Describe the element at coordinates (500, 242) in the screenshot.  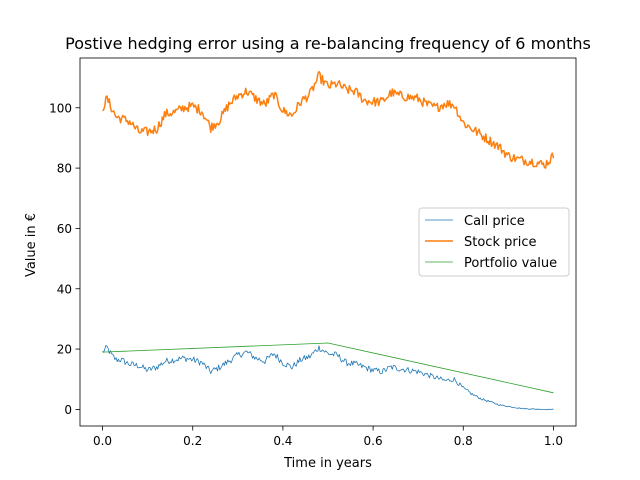
I see `legend-label: Stock price` at that location.